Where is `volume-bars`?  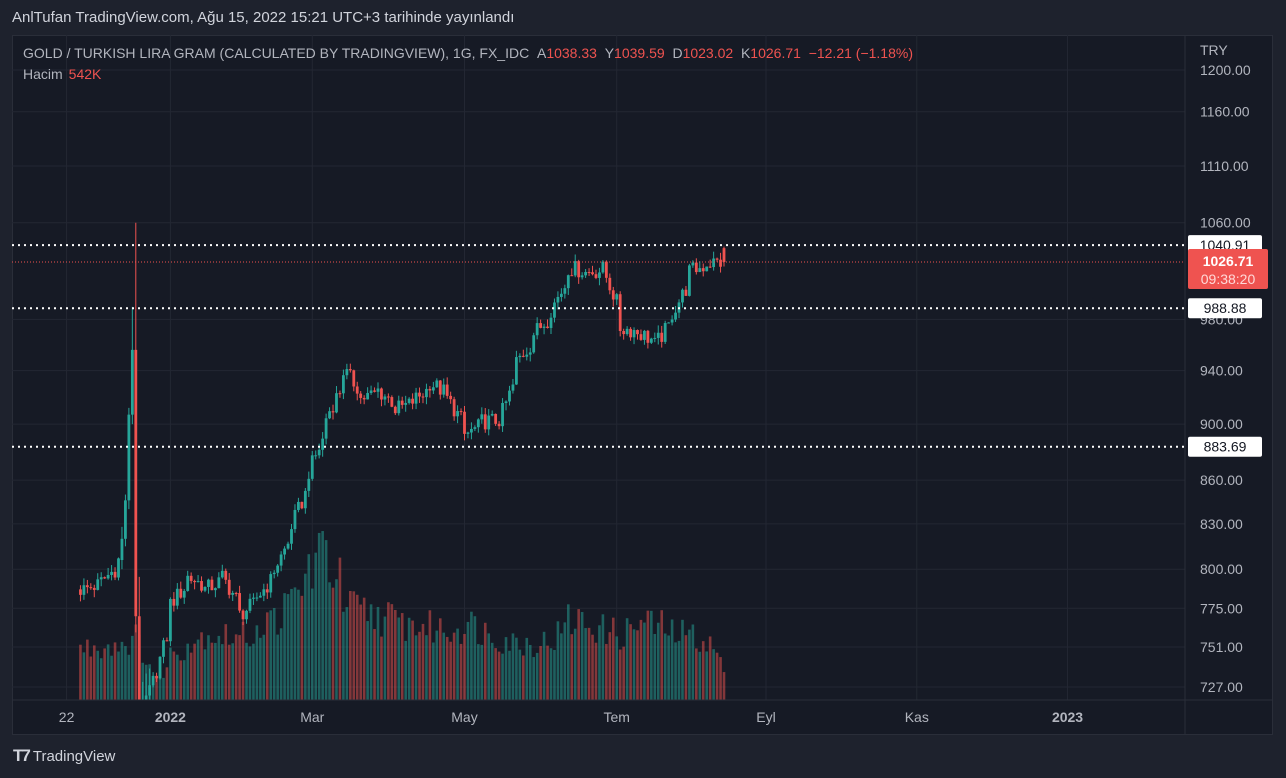 volume-bars is located at coordinates (402, 615).